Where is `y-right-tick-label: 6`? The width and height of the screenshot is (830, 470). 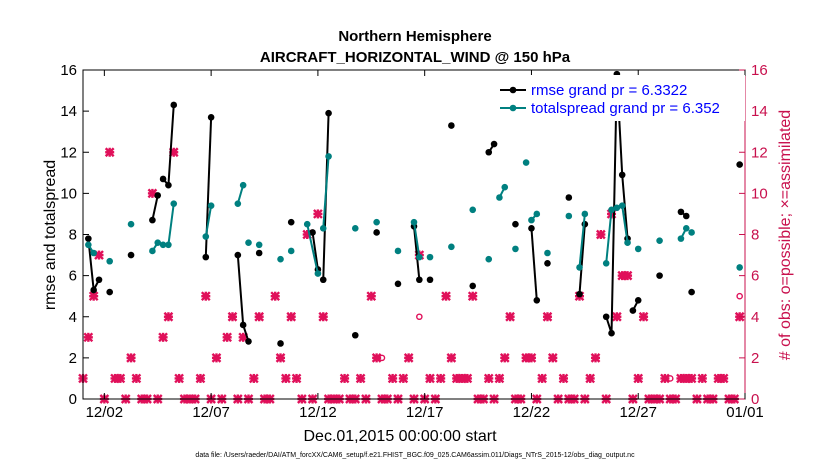
y-right-tick-label: 6 is located at coordinates (755, 276).